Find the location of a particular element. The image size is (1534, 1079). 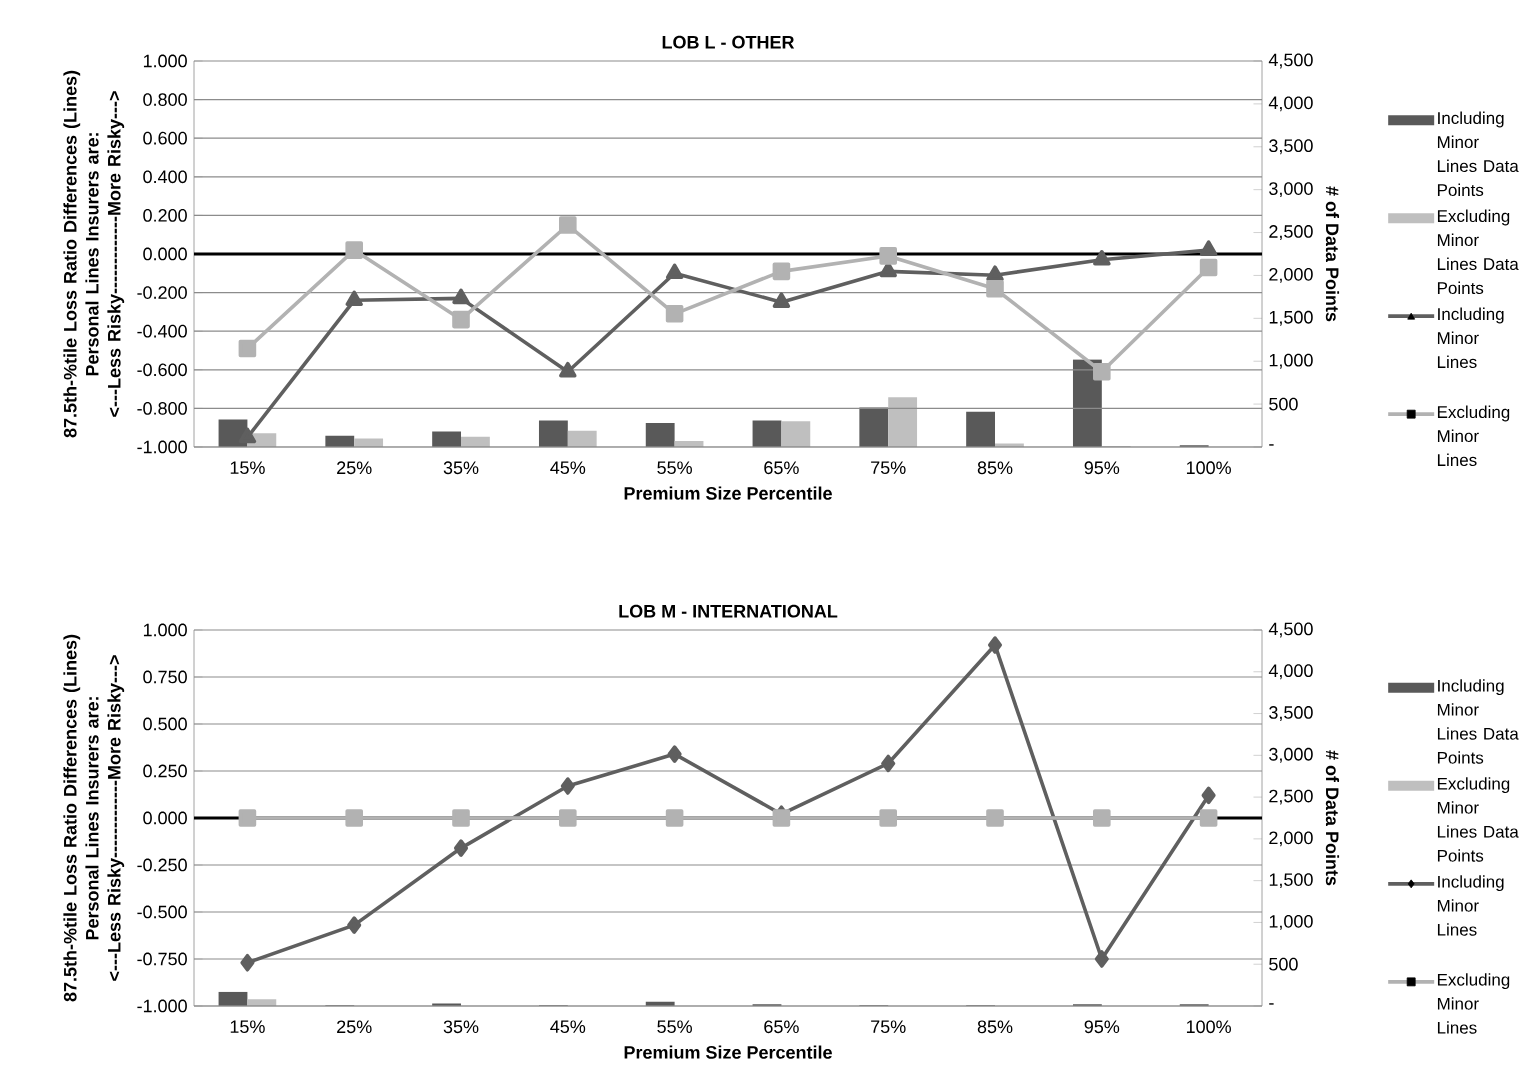

y-tick-label: -0.200 is located at coordinates (162, 292).